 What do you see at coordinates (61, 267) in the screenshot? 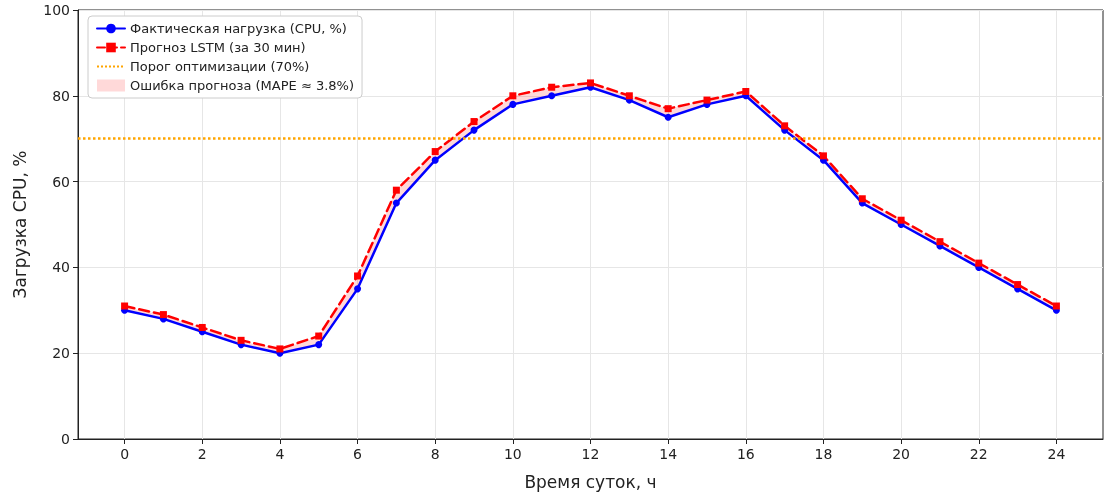
I see `y-tick-label: 40` at bounding box center [61, 267].